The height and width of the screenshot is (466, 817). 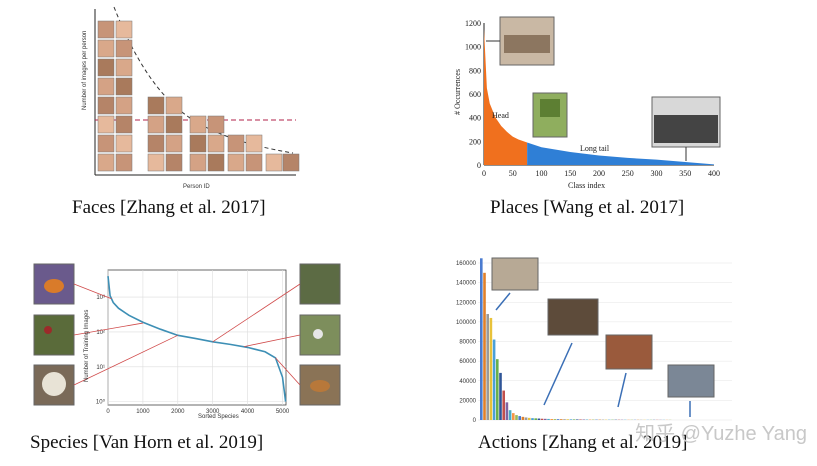 What do you see at coordinates (691, 381) in the screenshot?
I see `outdoor-photo` at bounding box center [691, 381].